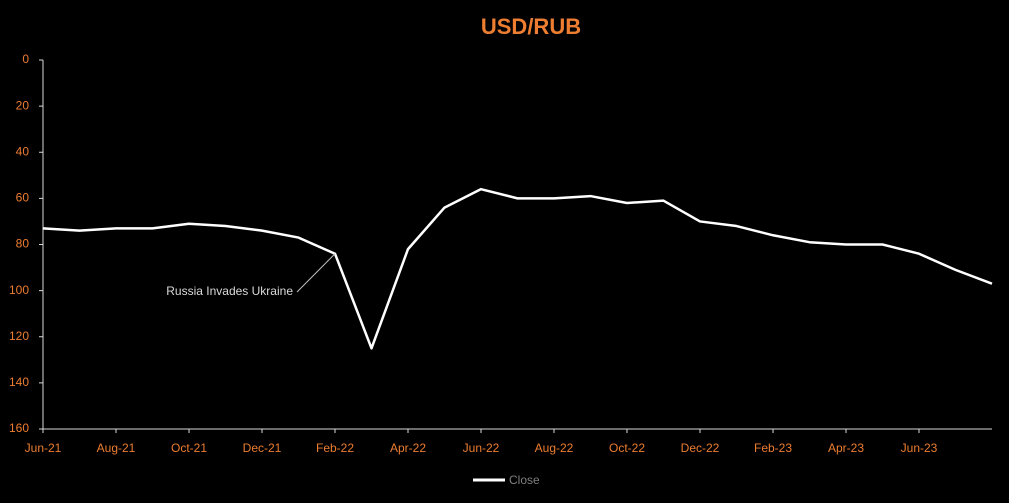  Describe the element at coordinates (19, 382) in the screenshot. I see `y-tick-label: 140` at that location.